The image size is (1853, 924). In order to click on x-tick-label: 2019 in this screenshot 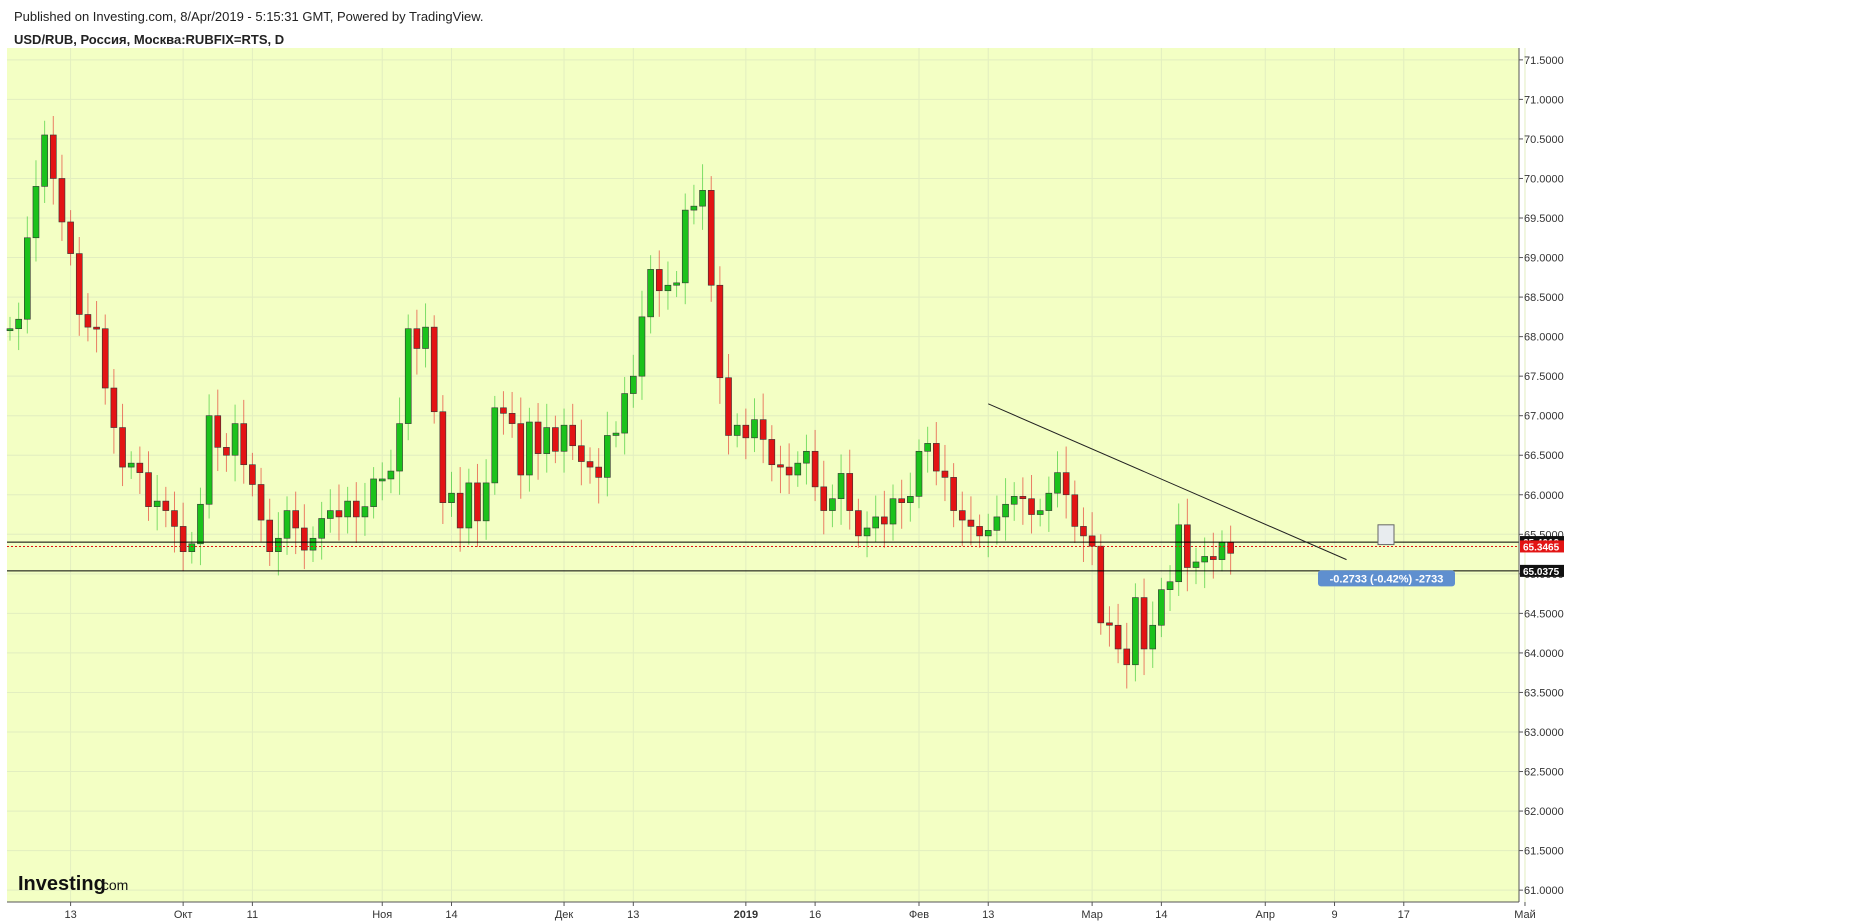, I will do `click(746, 915)`.